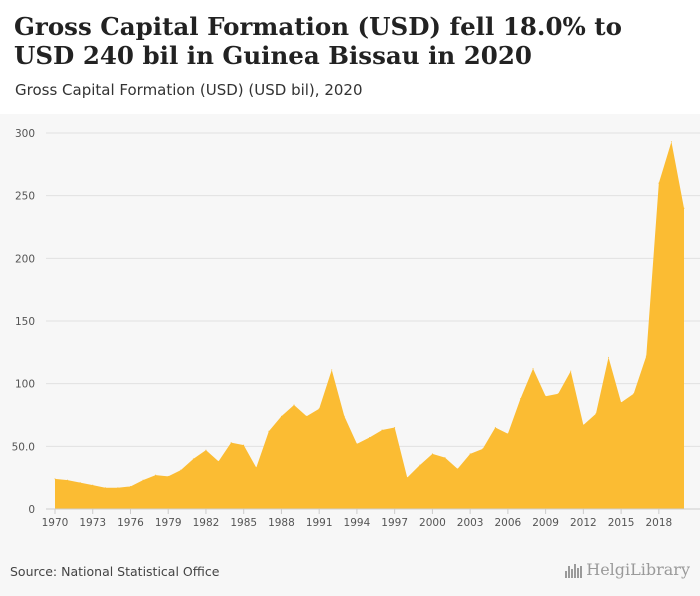  What do you see at coordinates (621, 523) in the screenshot?
I see `x-tick-label: 2015` at bounding box center [621, 523].